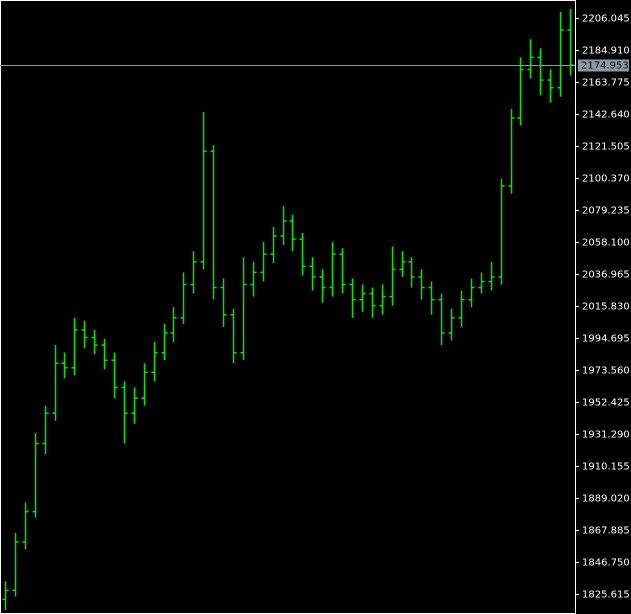  Describe the element at coordinates (606, 371) in the screenshot. I see `y-tick-label: 1973.560` at that location.